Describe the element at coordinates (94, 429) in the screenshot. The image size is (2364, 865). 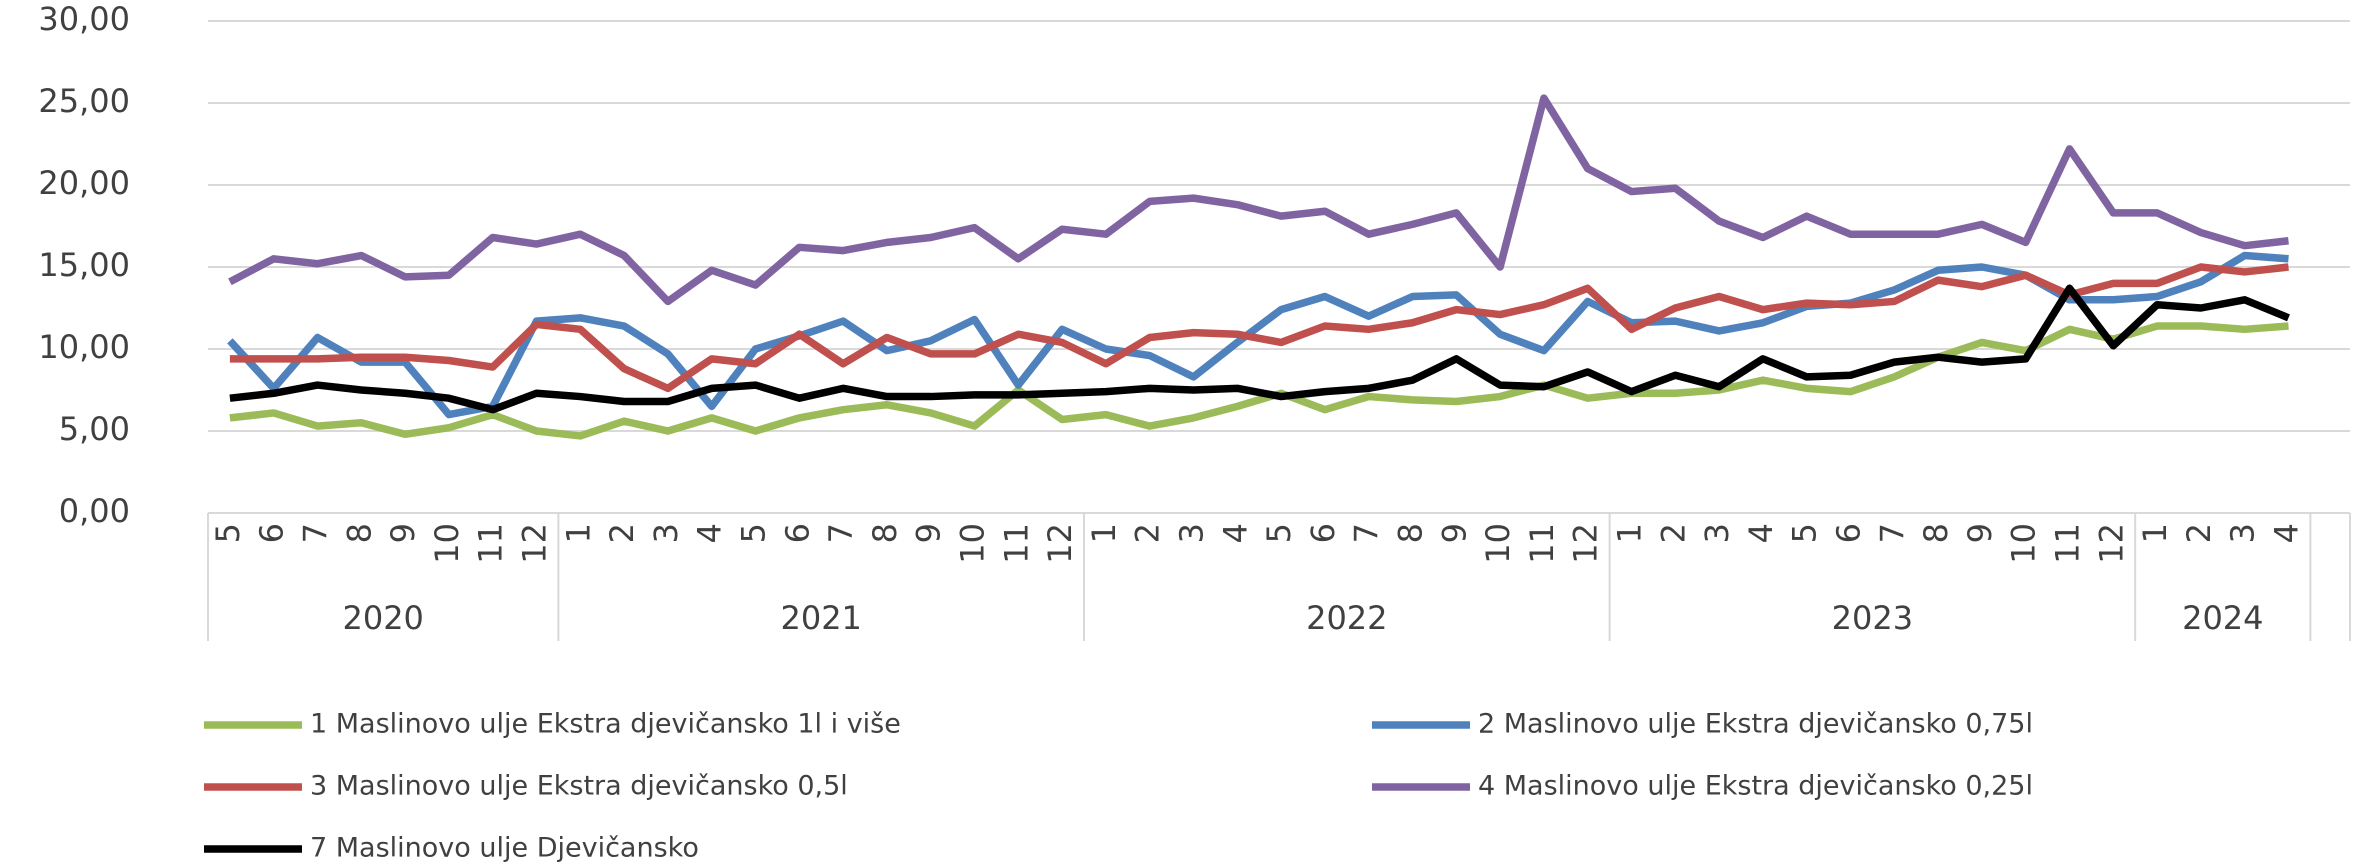
I see `y-tick-label: 5,00` at that location.